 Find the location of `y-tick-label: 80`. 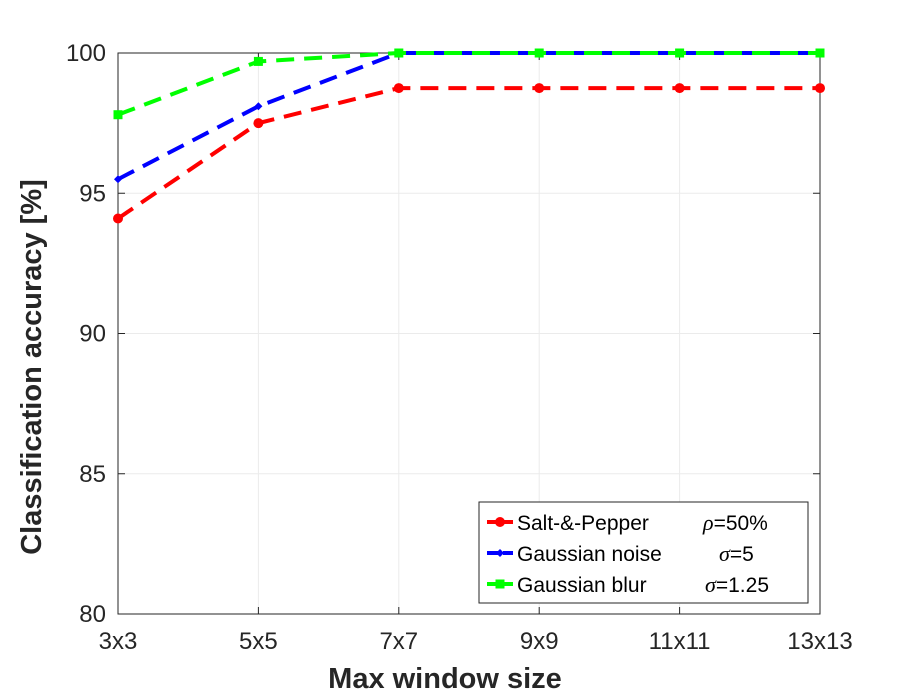

y-tick-label: 80 is located at coordinates (92, 614).